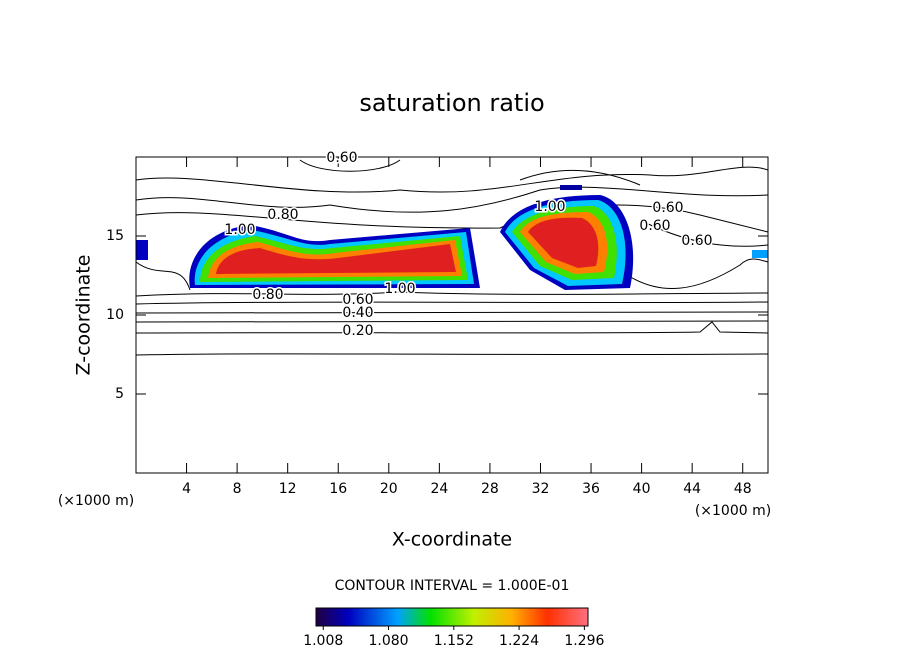  I want to click on x-tick-label: 16, so click(338, 489).